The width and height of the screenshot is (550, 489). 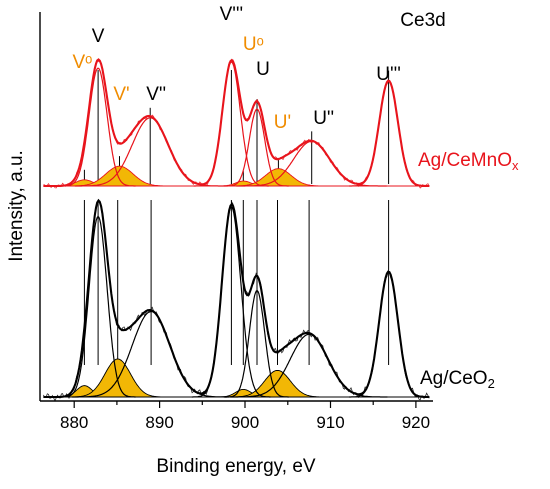 What do you see at coordinates (263, 69) in the screenshot?
I see `peak-label-u: U` at bounding box center [263, 69].